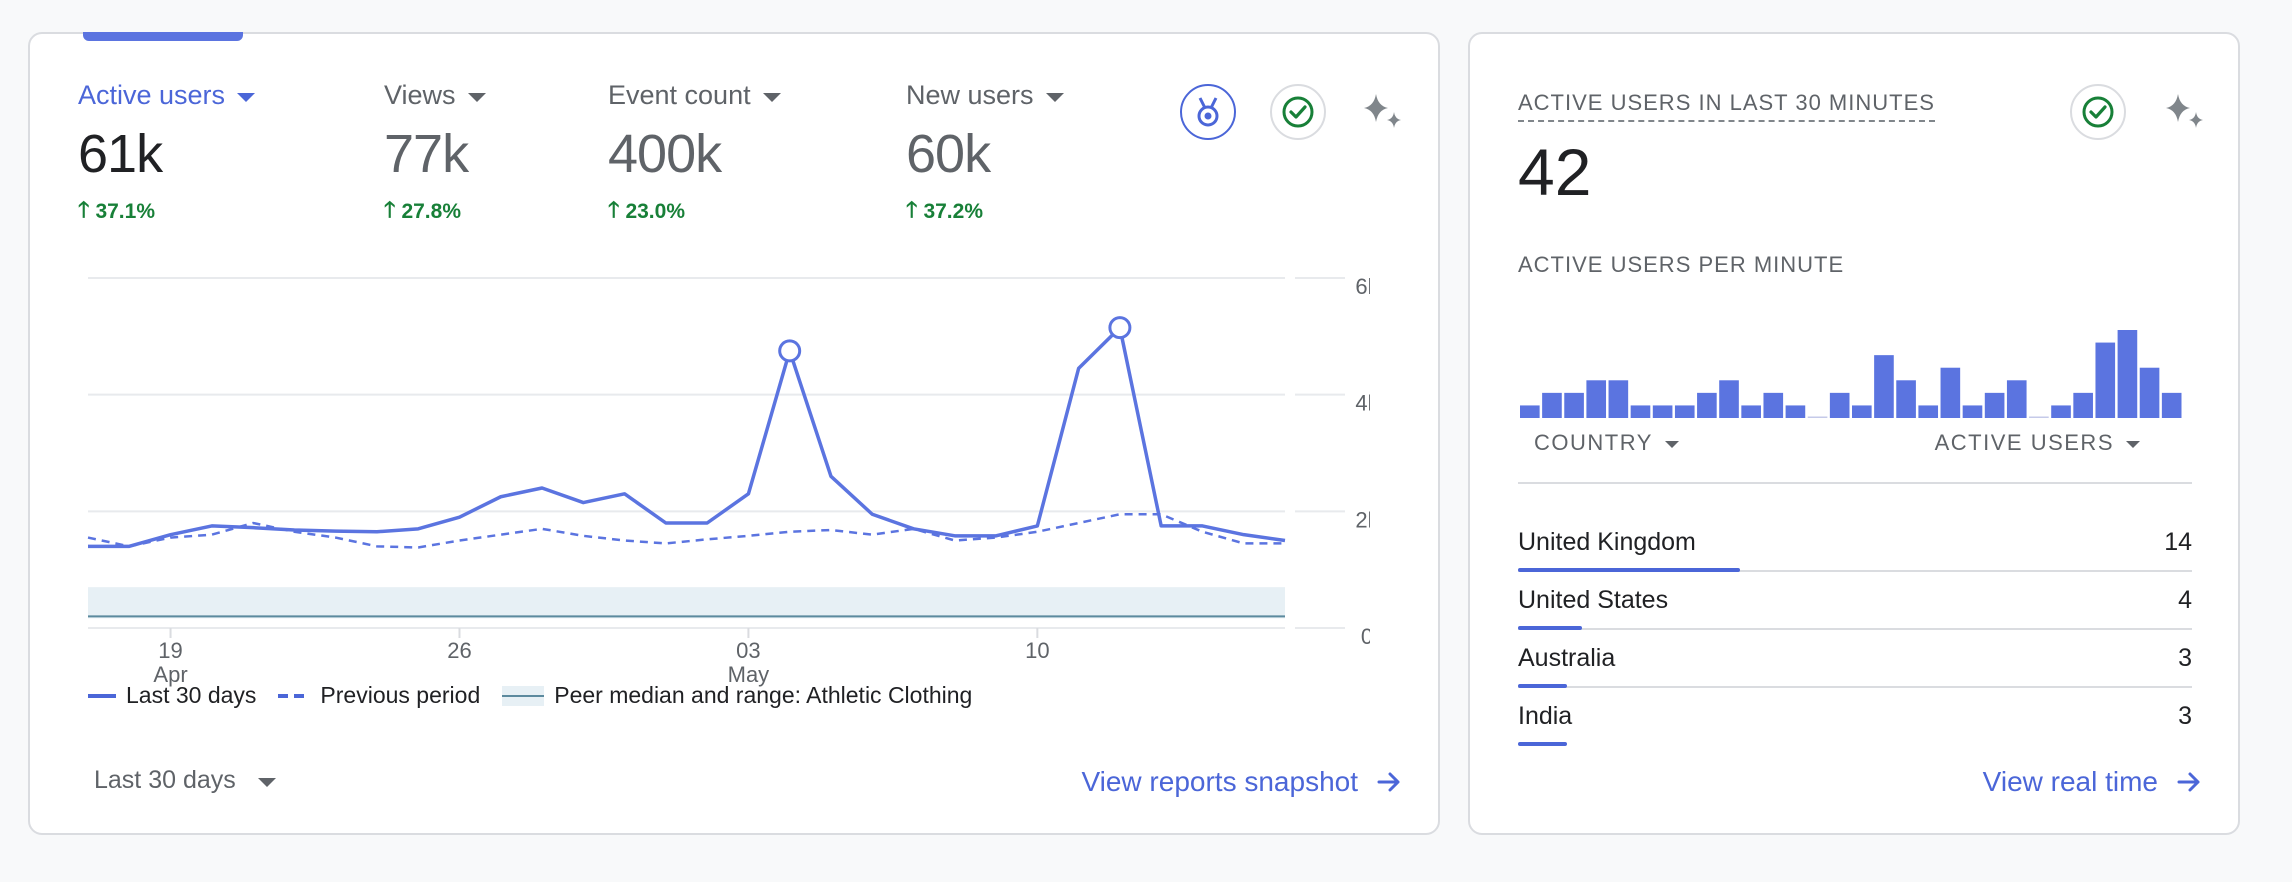 This screenshot has height=882, width=2292. What do you see at coordinates (1593, 442) in the screenshot?
I see `column-label: COUNTRY` at bounding box center [1593, 442].